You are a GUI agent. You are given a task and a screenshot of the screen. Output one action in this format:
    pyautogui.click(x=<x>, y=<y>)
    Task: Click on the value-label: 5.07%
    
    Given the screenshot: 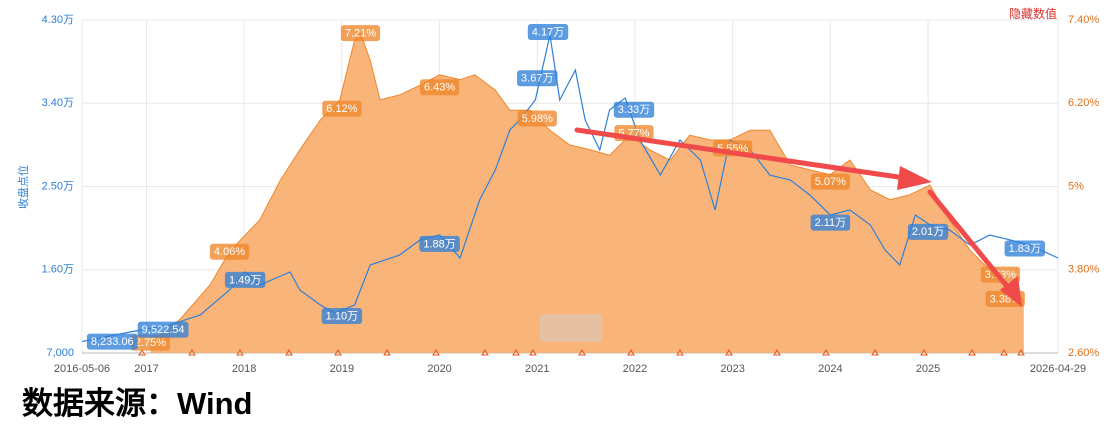 What is the action you would take?
    pyautogui.click(x=830, y=182)
    